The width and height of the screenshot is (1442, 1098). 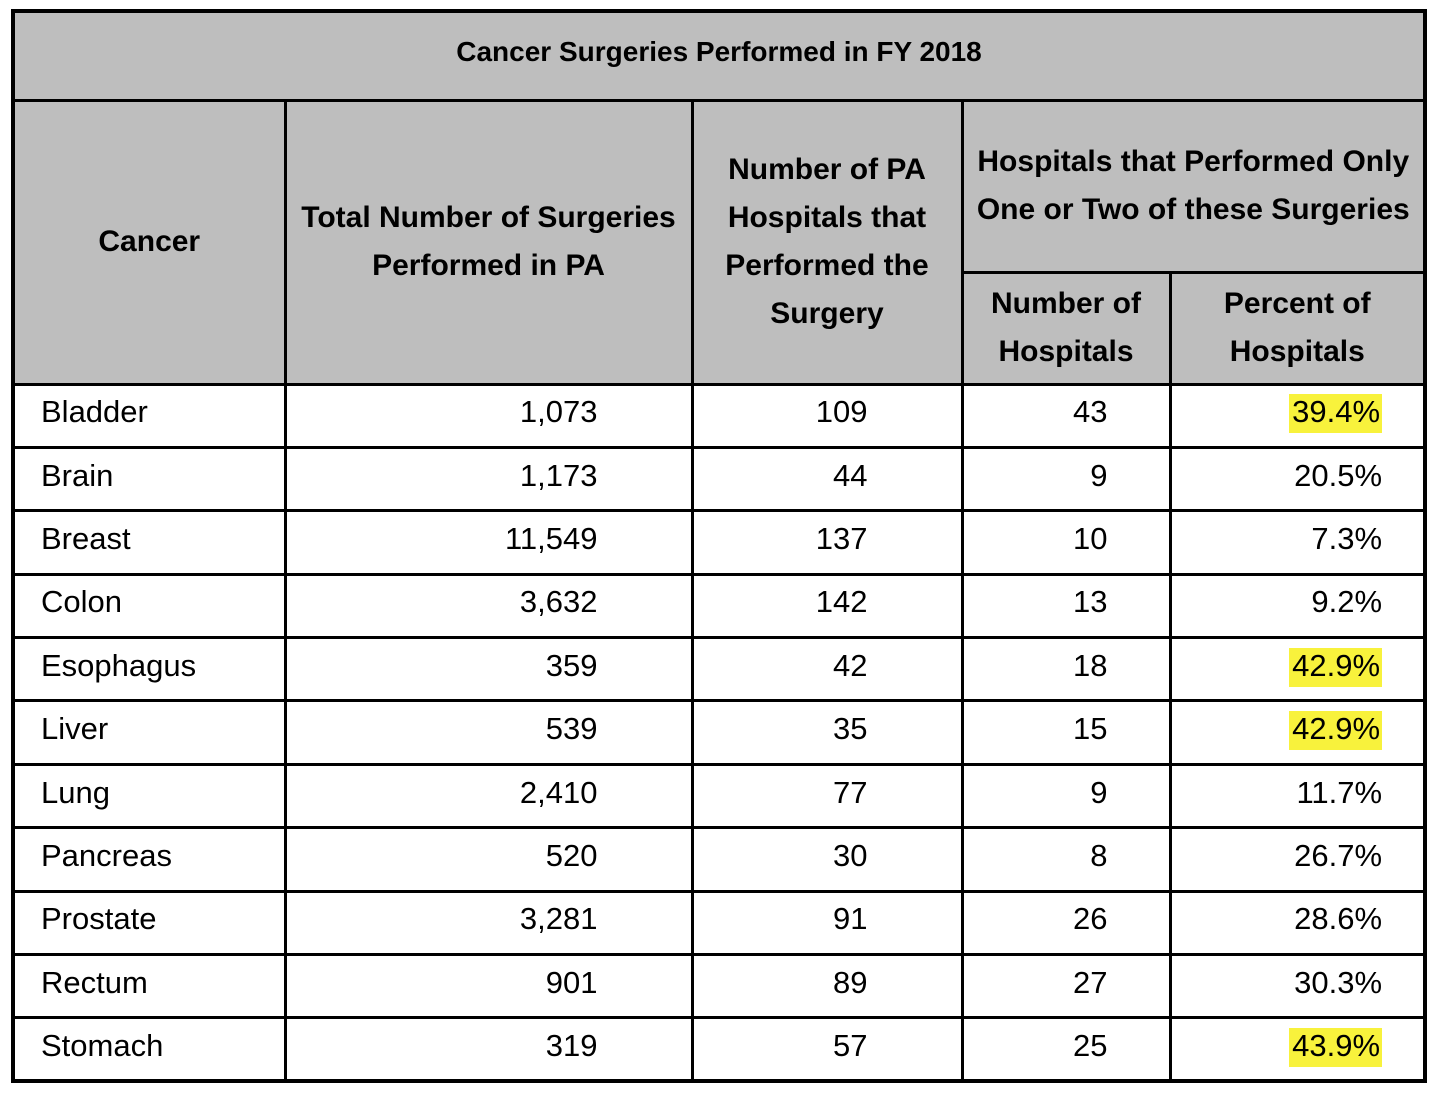 I want to click on one-two-percent-cell: 26.7%, so click(x=1297, y=859).